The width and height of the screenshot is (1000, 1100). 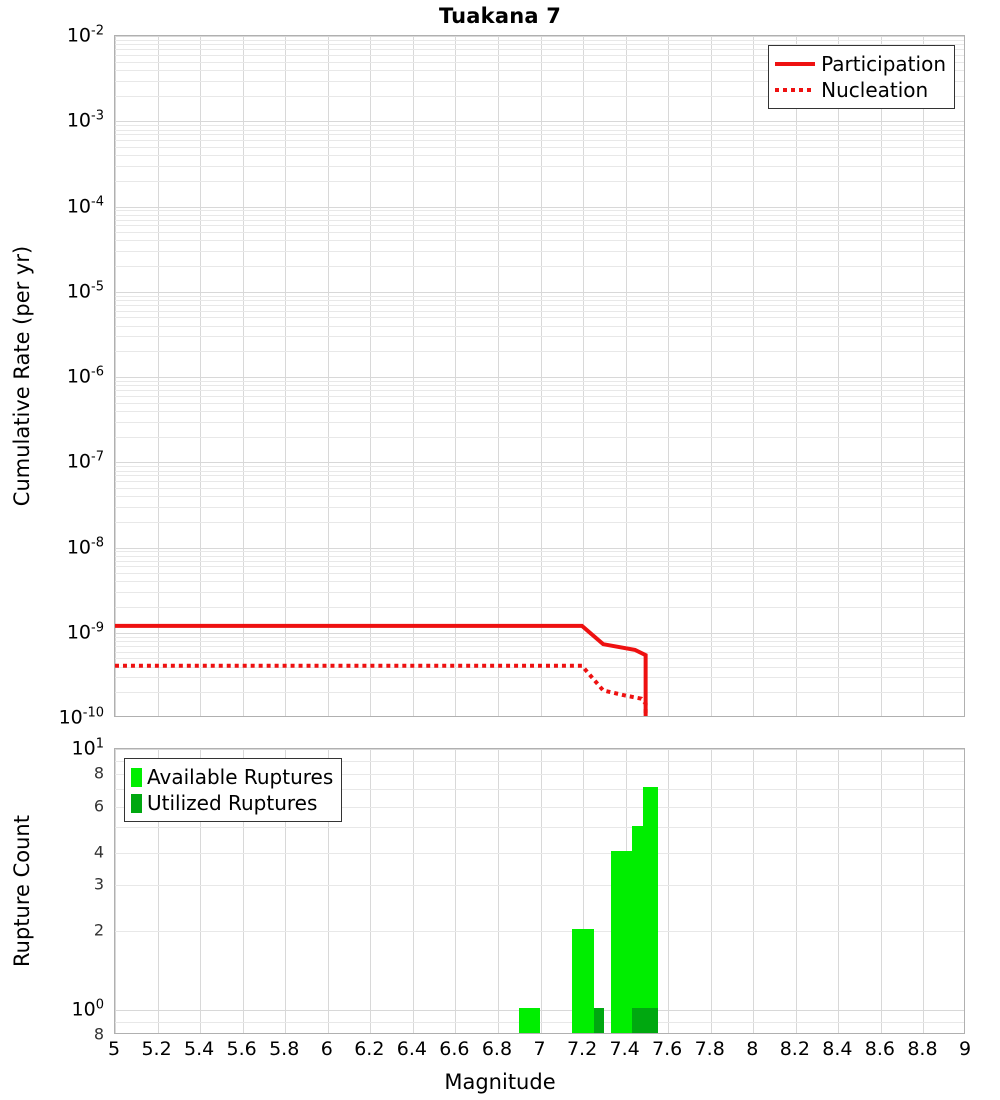 I want to click on x-tick-label: 7.2, so click(x=582, y=1049).